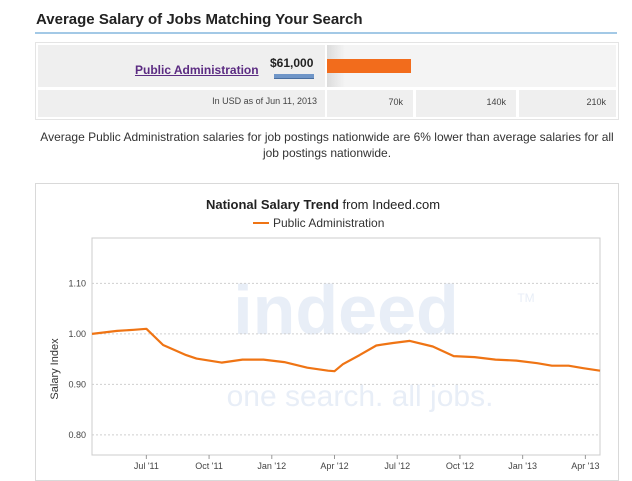 This screenshot has width=632, height=481. What do you see at coordinates (181, 103) in the screenshot?
I see `currency-note-cell: In USD as of Jun 11, 2013` at bounding box center [181, 103].